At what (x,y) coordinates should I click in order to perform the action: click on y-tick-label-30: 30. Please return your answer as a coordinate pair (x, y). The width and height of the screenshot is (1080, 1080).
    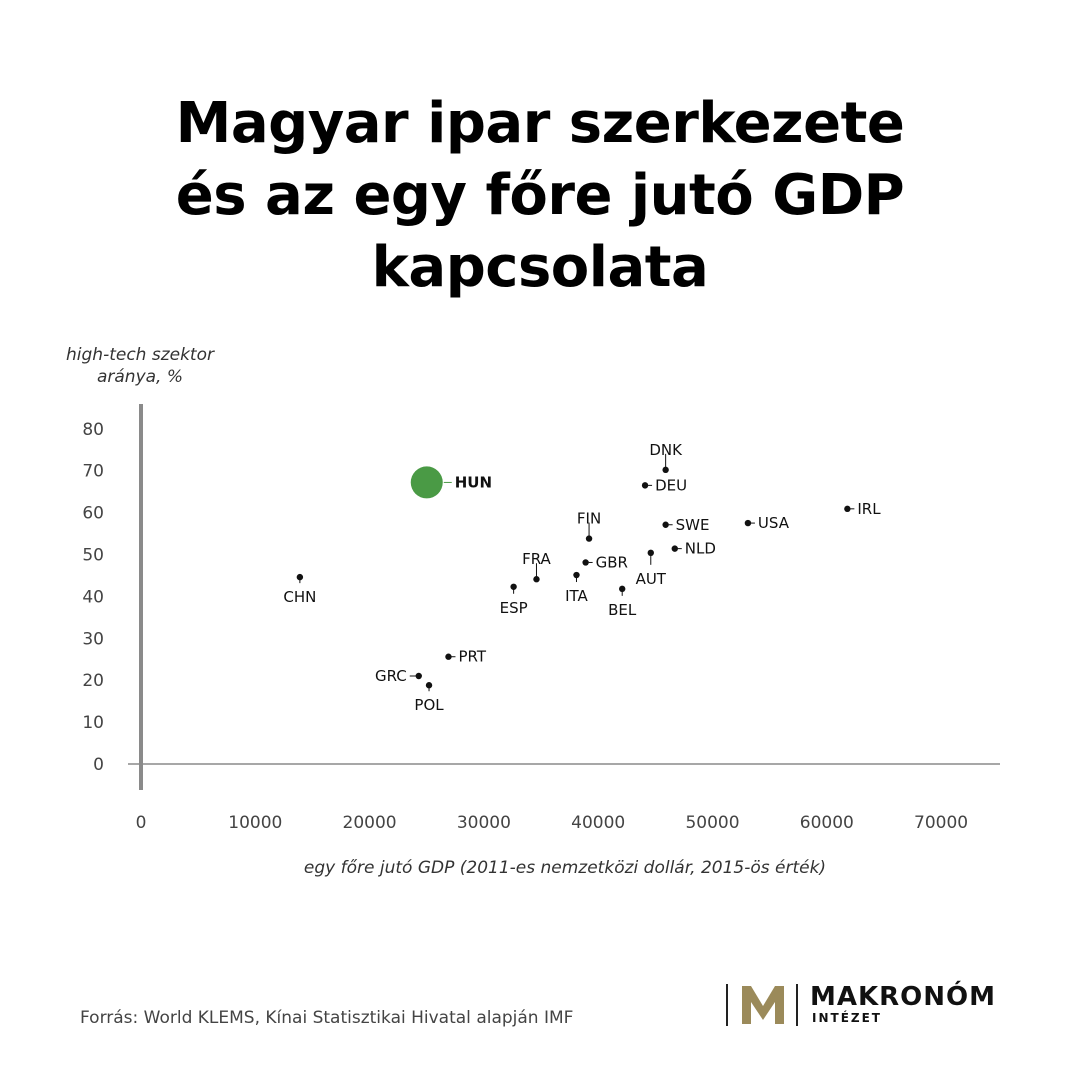
    Looking at the image, I should click on (93, 639).